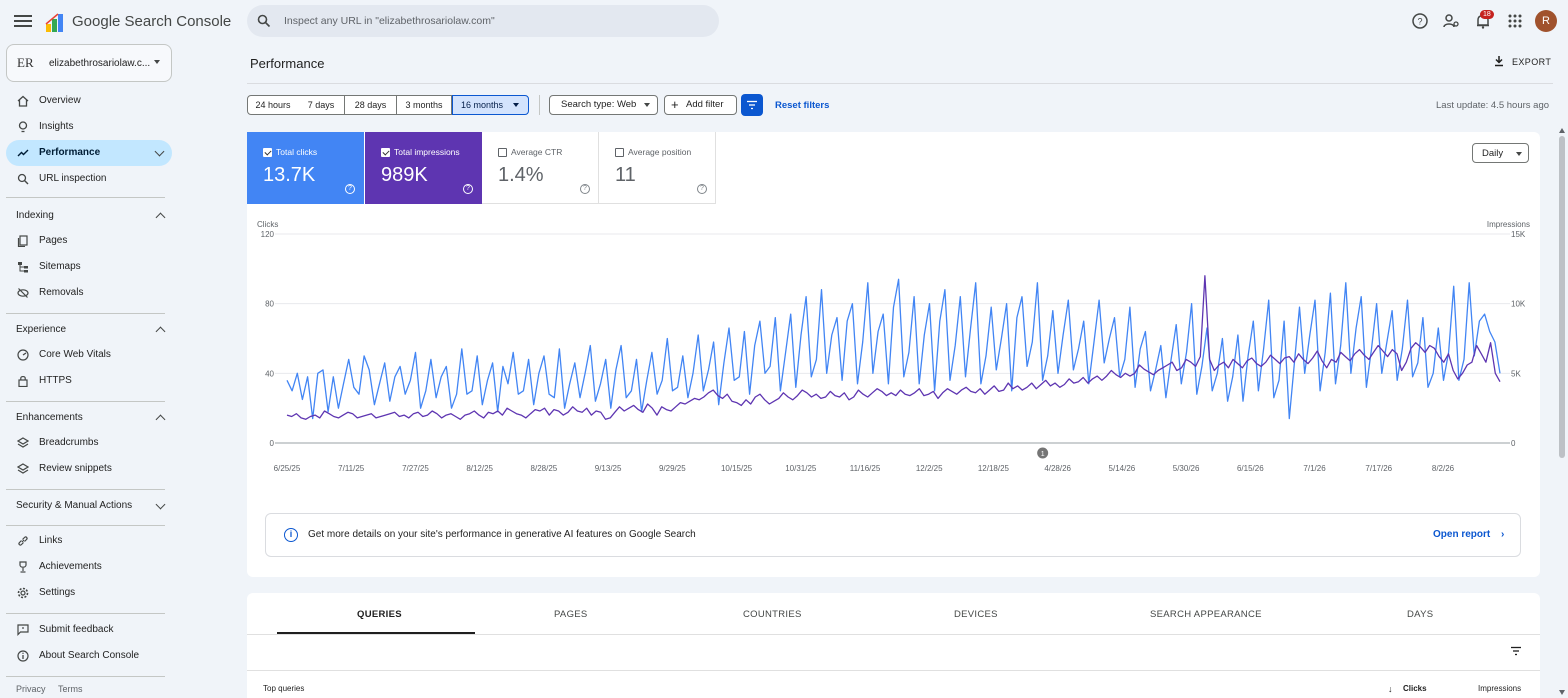  I want to click on privacy-link: Privacy, so click(31, 689).